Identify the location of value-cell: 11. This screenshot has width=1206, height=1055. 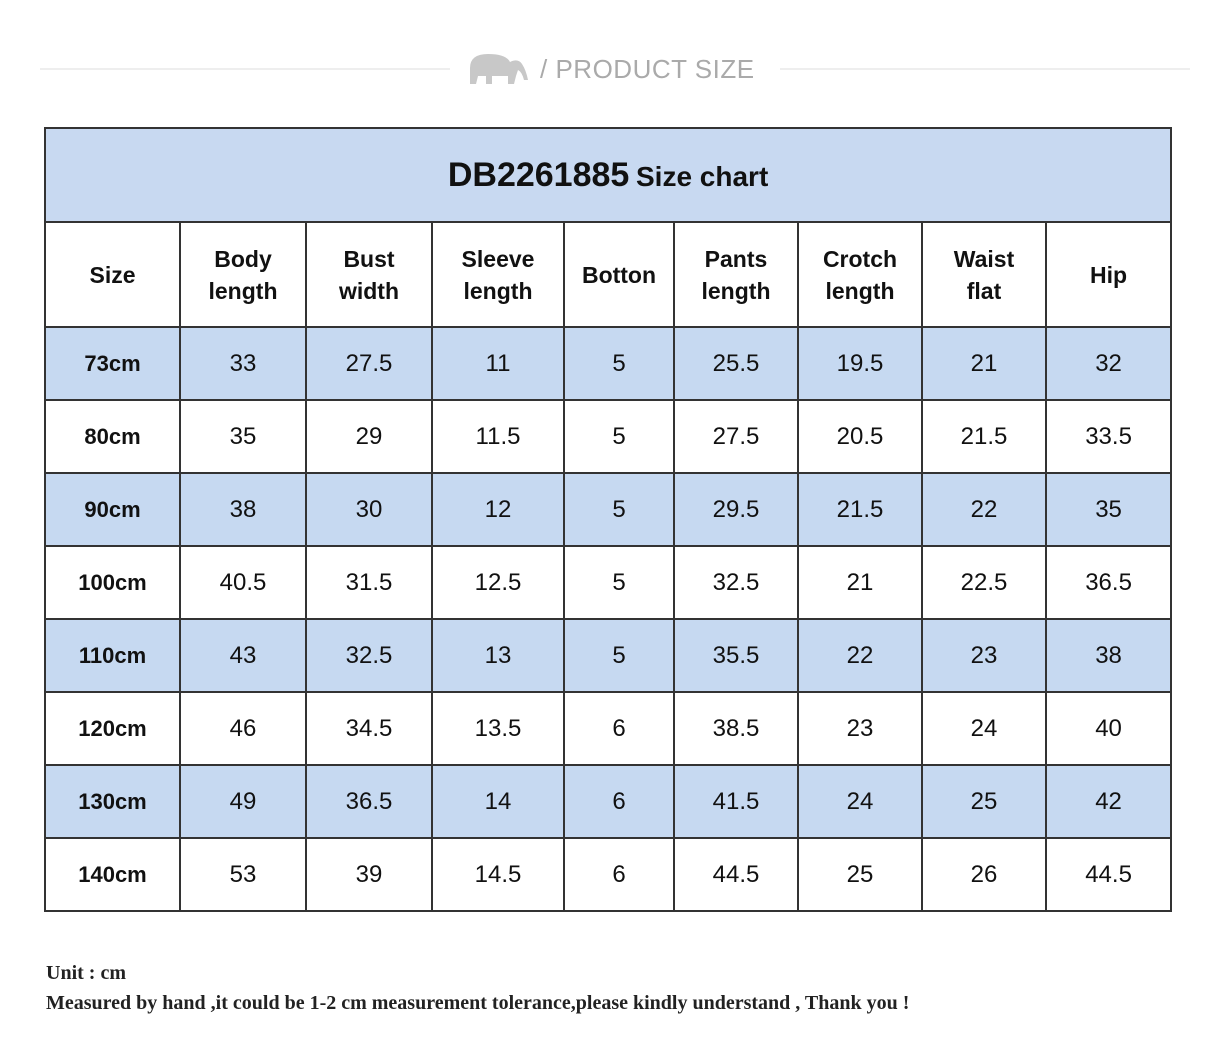
(498, 363).